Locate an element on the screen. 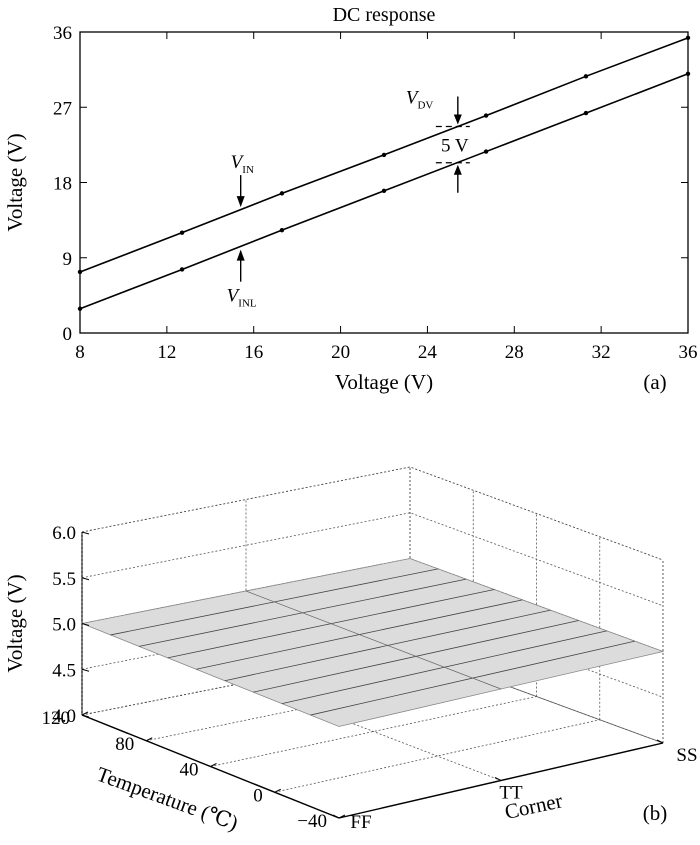  vinl-arrow-head is located at coordinates (240, 255).